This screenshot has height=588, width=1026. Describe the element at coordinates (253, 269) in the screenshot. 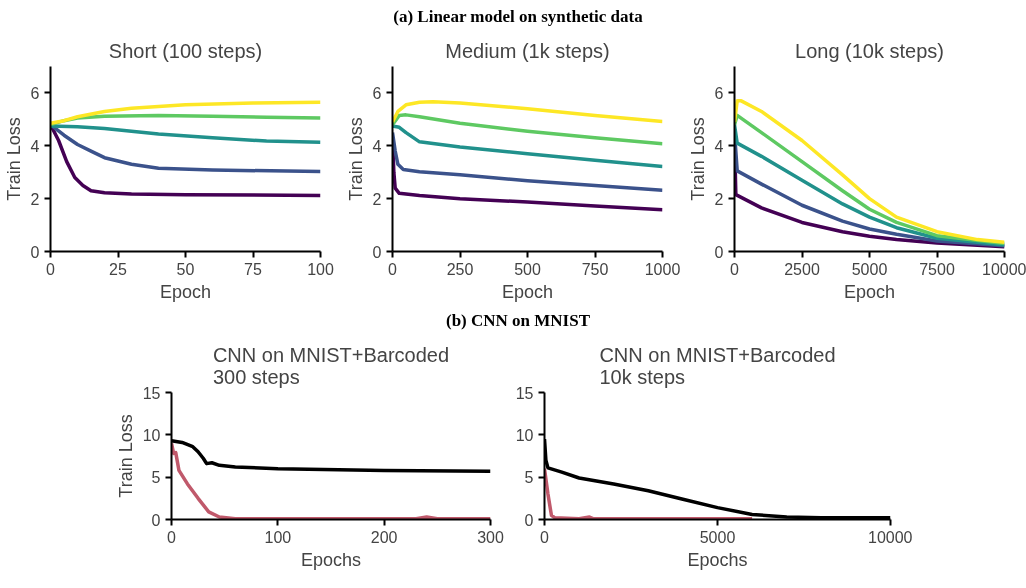

I see `x-tick-label: 75` at that location.